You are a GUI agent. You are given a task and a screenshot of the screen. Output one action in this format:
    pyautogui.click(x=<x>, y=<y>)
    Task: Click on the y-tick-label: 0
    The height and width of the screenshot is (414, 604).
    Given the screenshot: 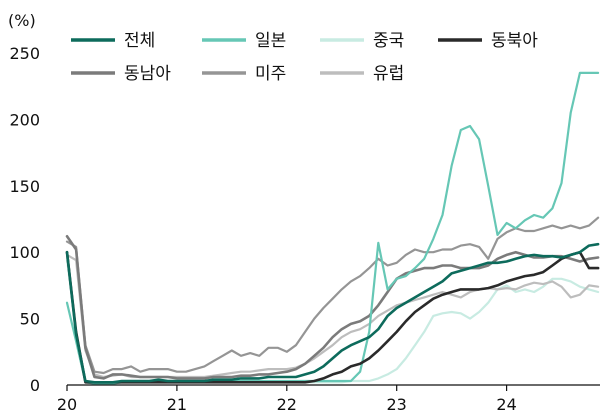 What is the action you would take?
    pyautogui.click(x=35, y=385)
    